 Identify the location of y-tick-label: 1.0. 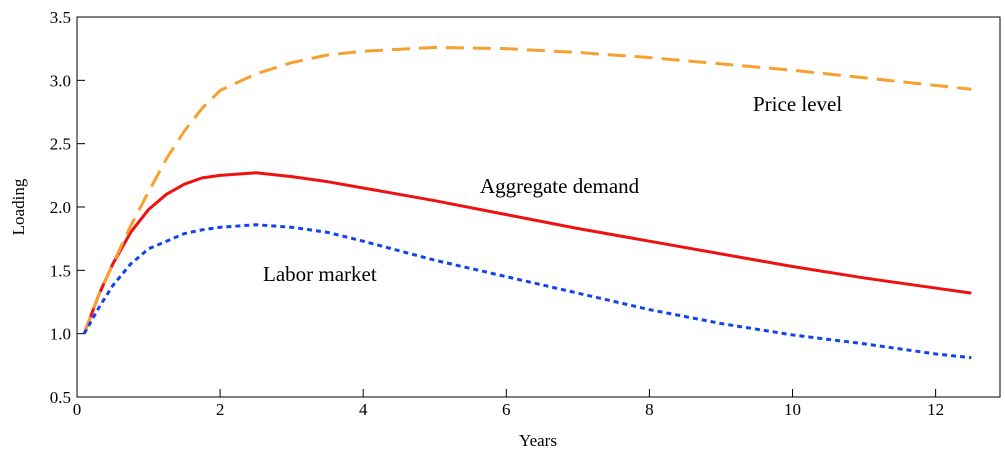
(60, 334).